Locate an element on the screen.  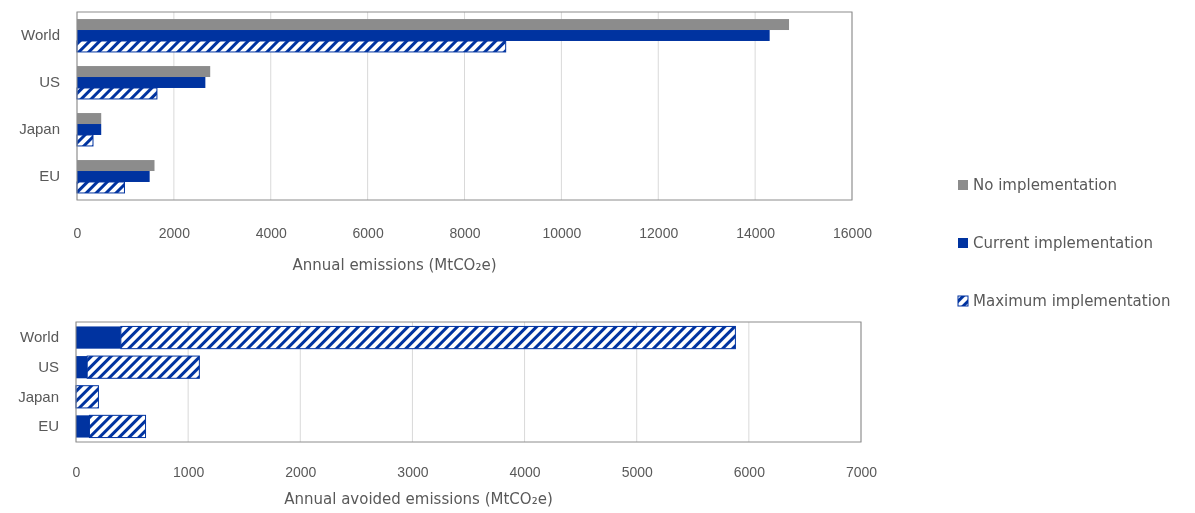
x-tick-label: 7000 is located at coordinates (861, 471).